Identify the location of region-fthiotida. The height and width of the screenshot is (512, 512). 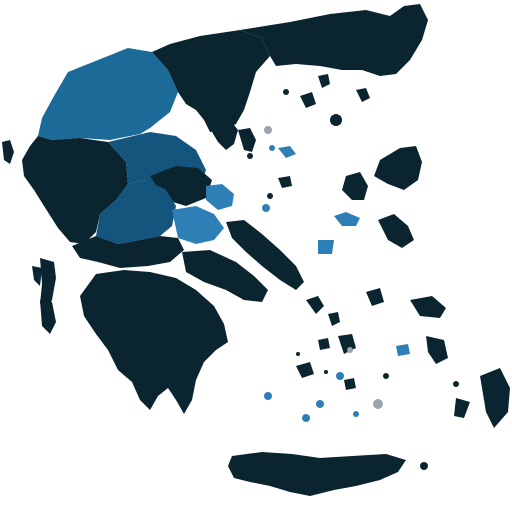
(128, 252).